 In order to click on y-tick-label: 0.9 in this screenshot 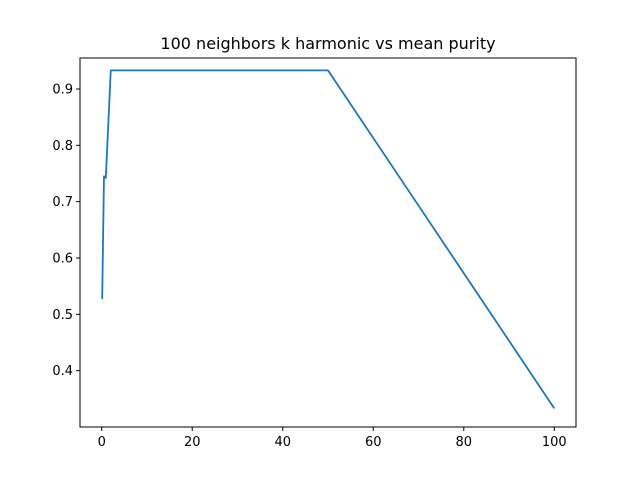, I will do `click(62, 89)`.